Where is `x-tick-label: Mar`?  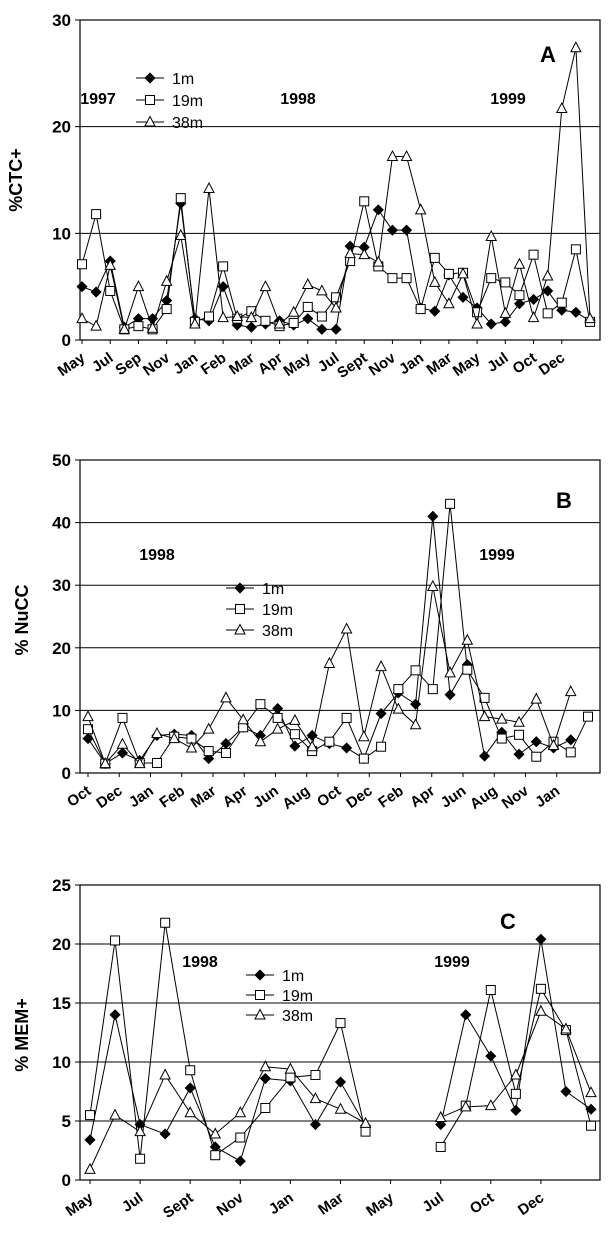
x-tick-label: Mar is located at coordinates (242, 363).